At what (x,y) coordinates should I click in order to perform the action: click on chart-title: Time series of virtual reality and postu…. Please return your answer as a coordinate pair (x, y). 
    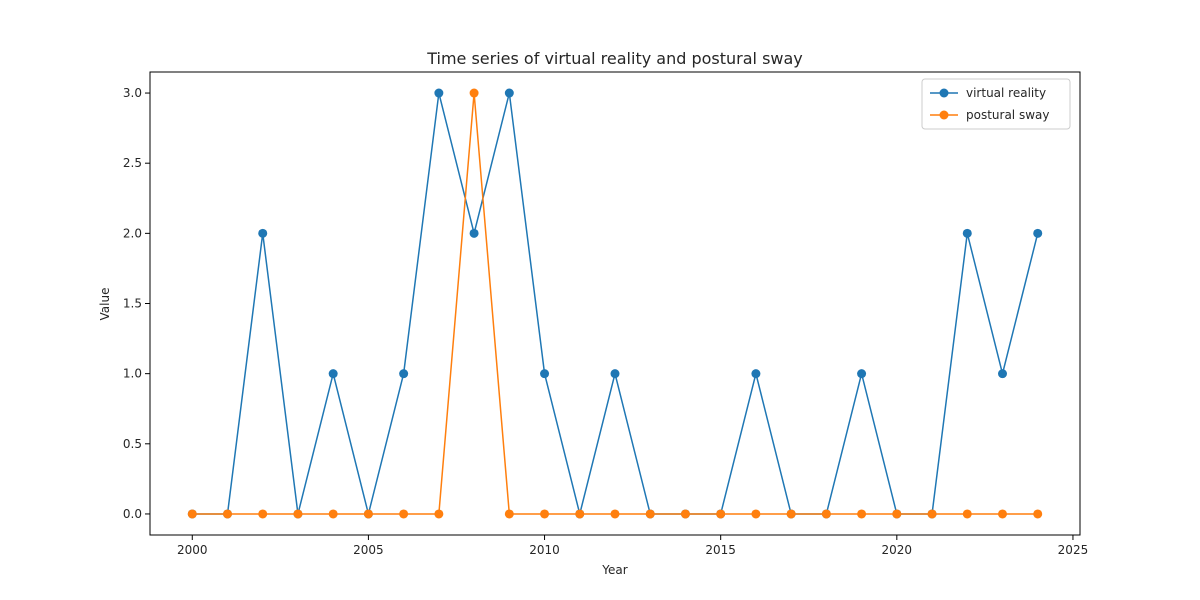
    Looking at the image, I should click on (614, 58).